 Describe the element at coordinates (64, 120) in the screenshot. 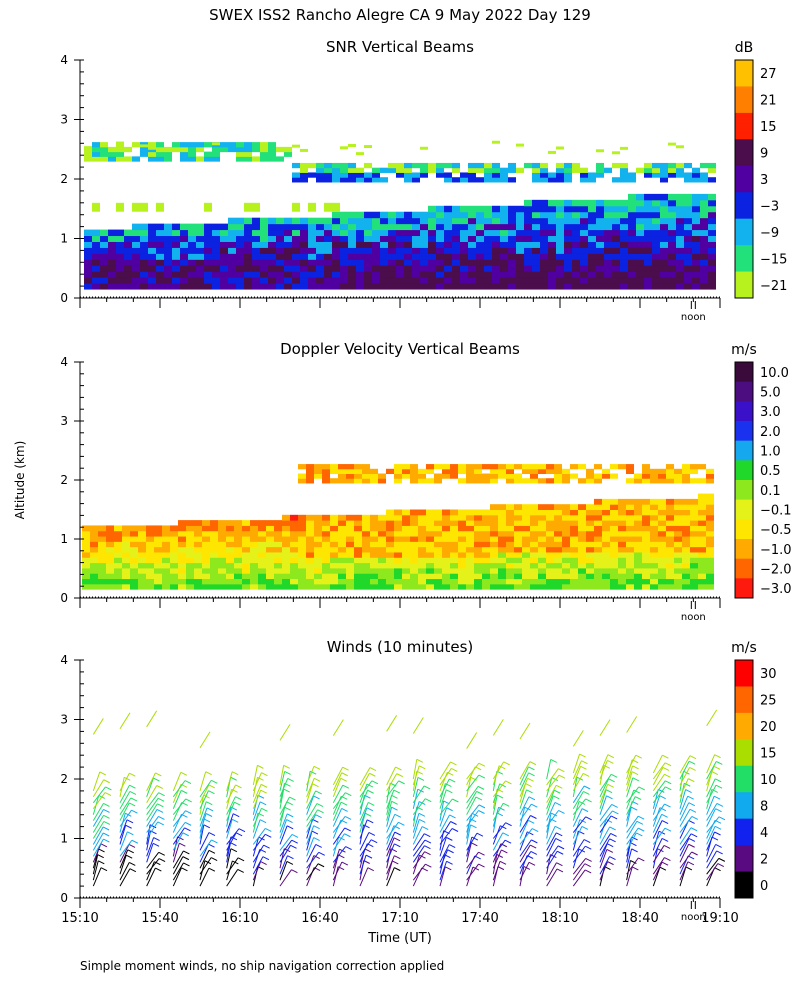

I see `y-tick-label: 3` at that location.